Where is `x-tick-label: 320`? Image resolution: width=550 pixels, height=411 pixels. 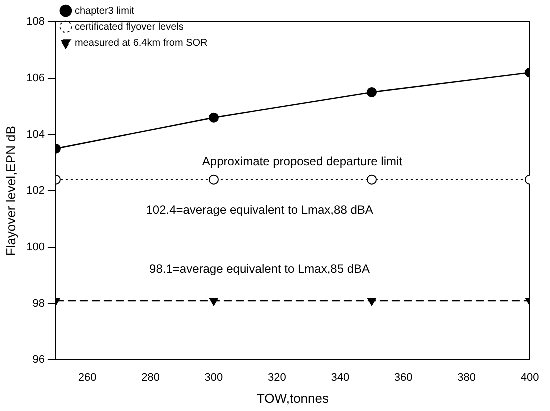
x-tick-label: 320 is located at coordinates (277, 378).